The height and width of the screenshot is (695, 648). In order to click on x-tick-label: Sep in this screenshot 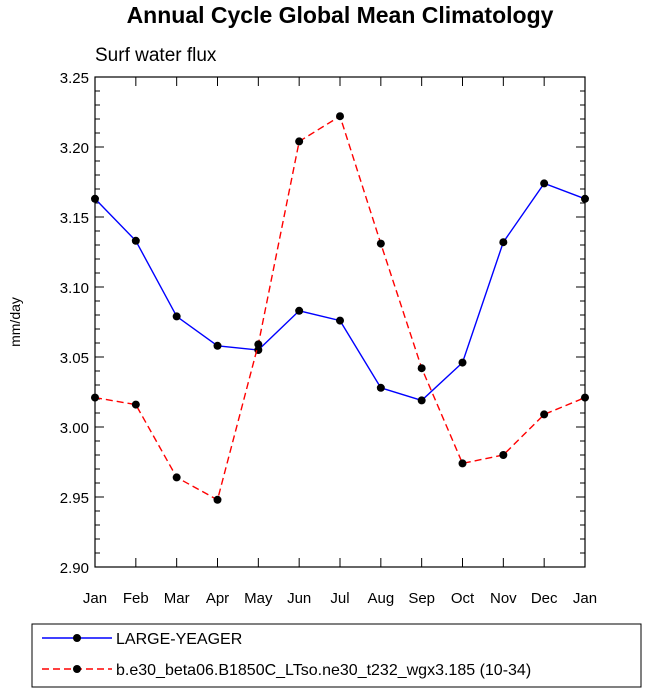, I will do `click(421, 598)`.